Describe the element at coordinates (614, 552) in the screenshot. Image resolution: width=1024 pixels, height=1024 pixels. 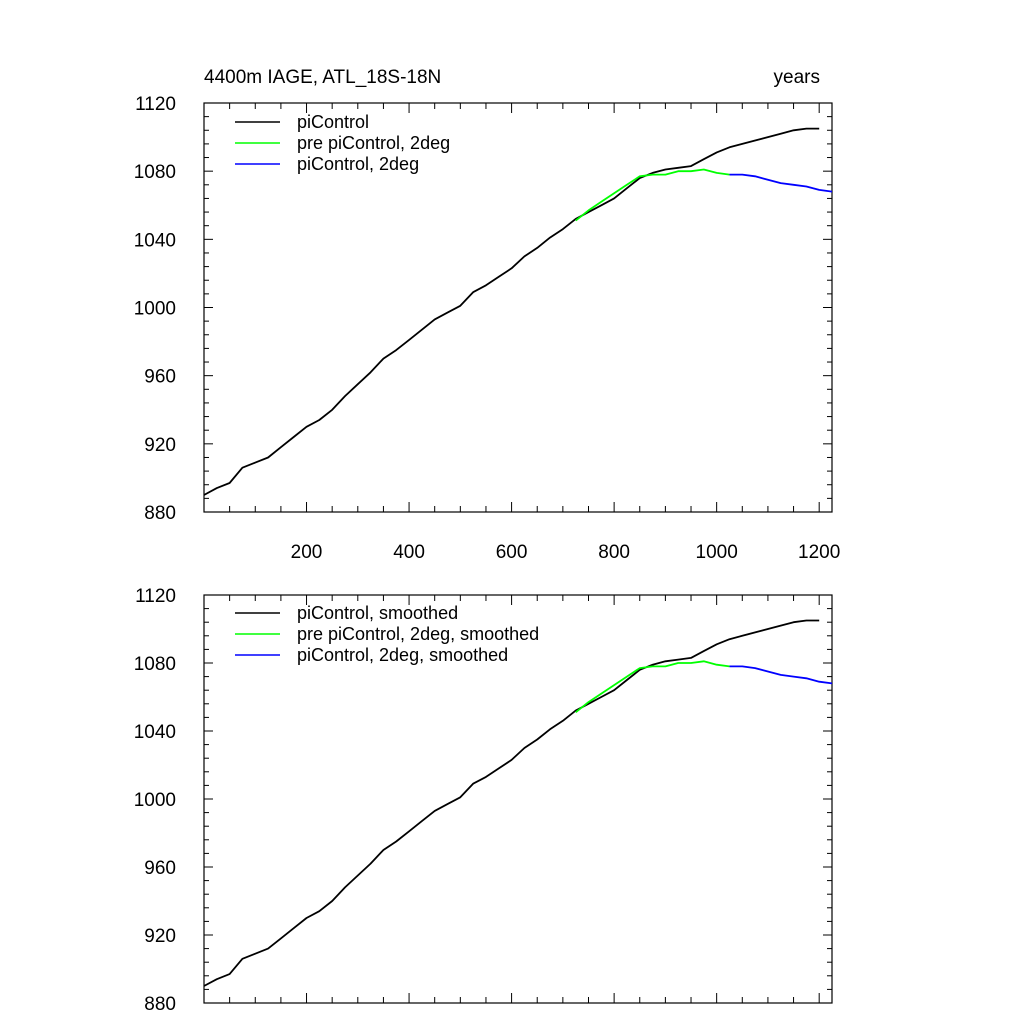
I see `x-tick-label: 800` at that location.